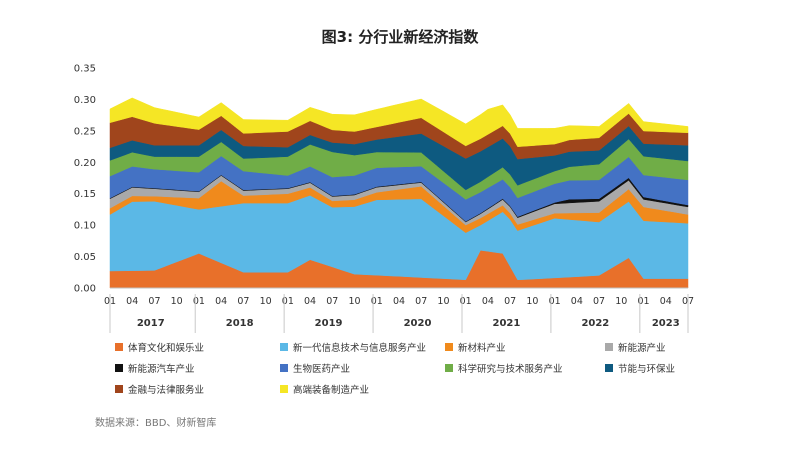 The width and height of the screenshot is (800, 450). Describe the element at coordinates (642, 348) in the screenshot. I see `legend-label: 新能源产业` at that location.